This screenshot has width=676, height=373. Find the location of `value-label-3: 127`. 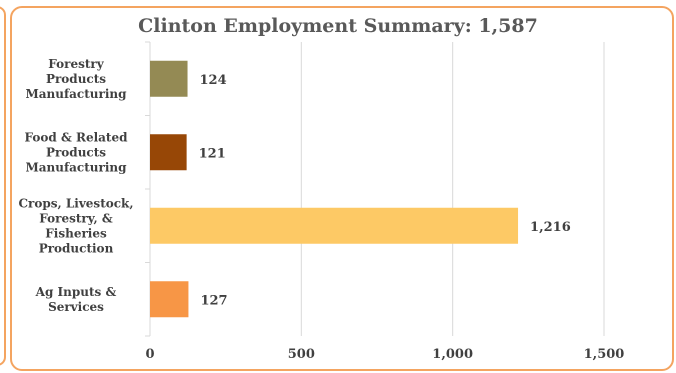

value-label-3: 127 is located at coordinates (213, 300).